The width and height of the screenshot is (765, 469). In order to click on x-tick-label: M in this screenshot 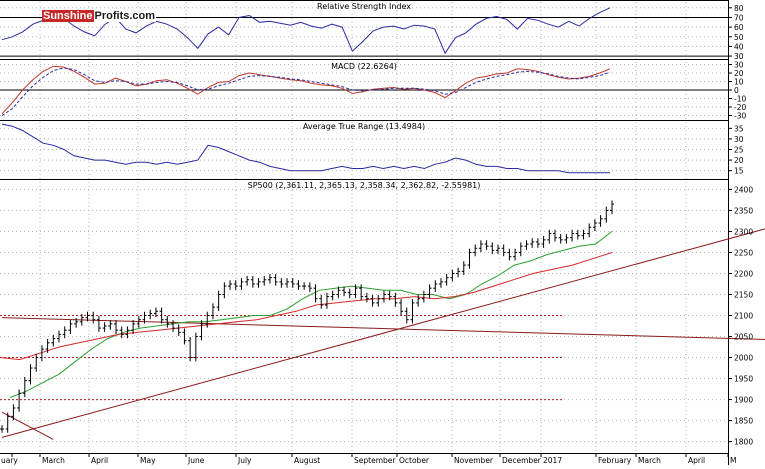, I will do `click(733, 460)`.